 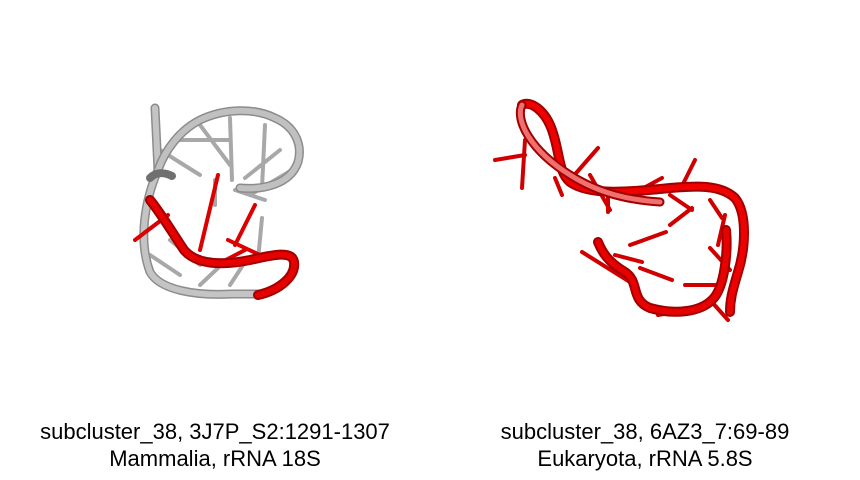 I want to click on caption-line-2: Mammalia, rRNA 18S, so click(x=215, y=458).